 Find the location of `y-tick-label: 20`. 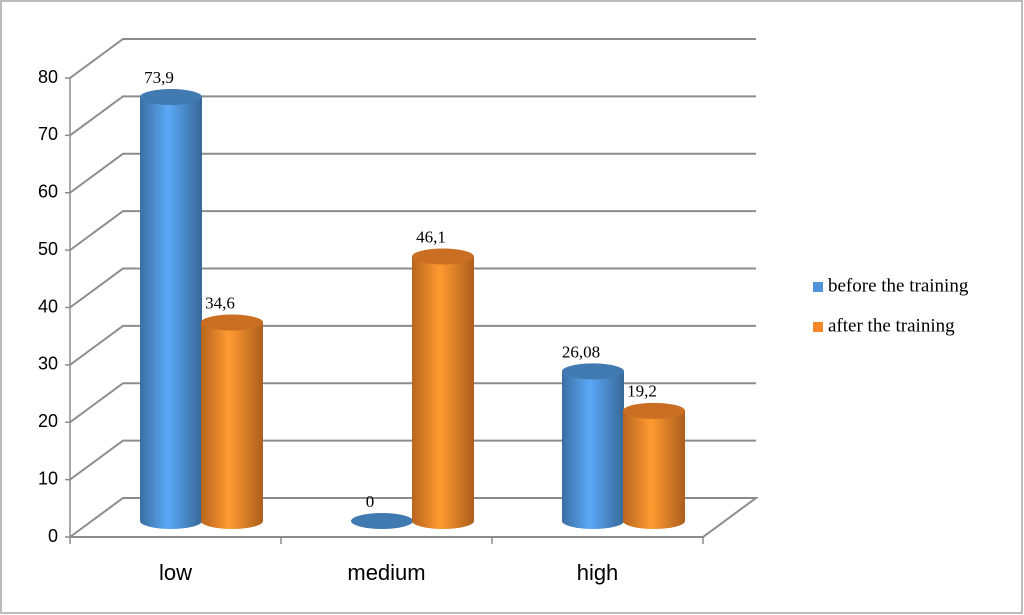

y-tick-label: 20 is located at coordinates (48, 421).